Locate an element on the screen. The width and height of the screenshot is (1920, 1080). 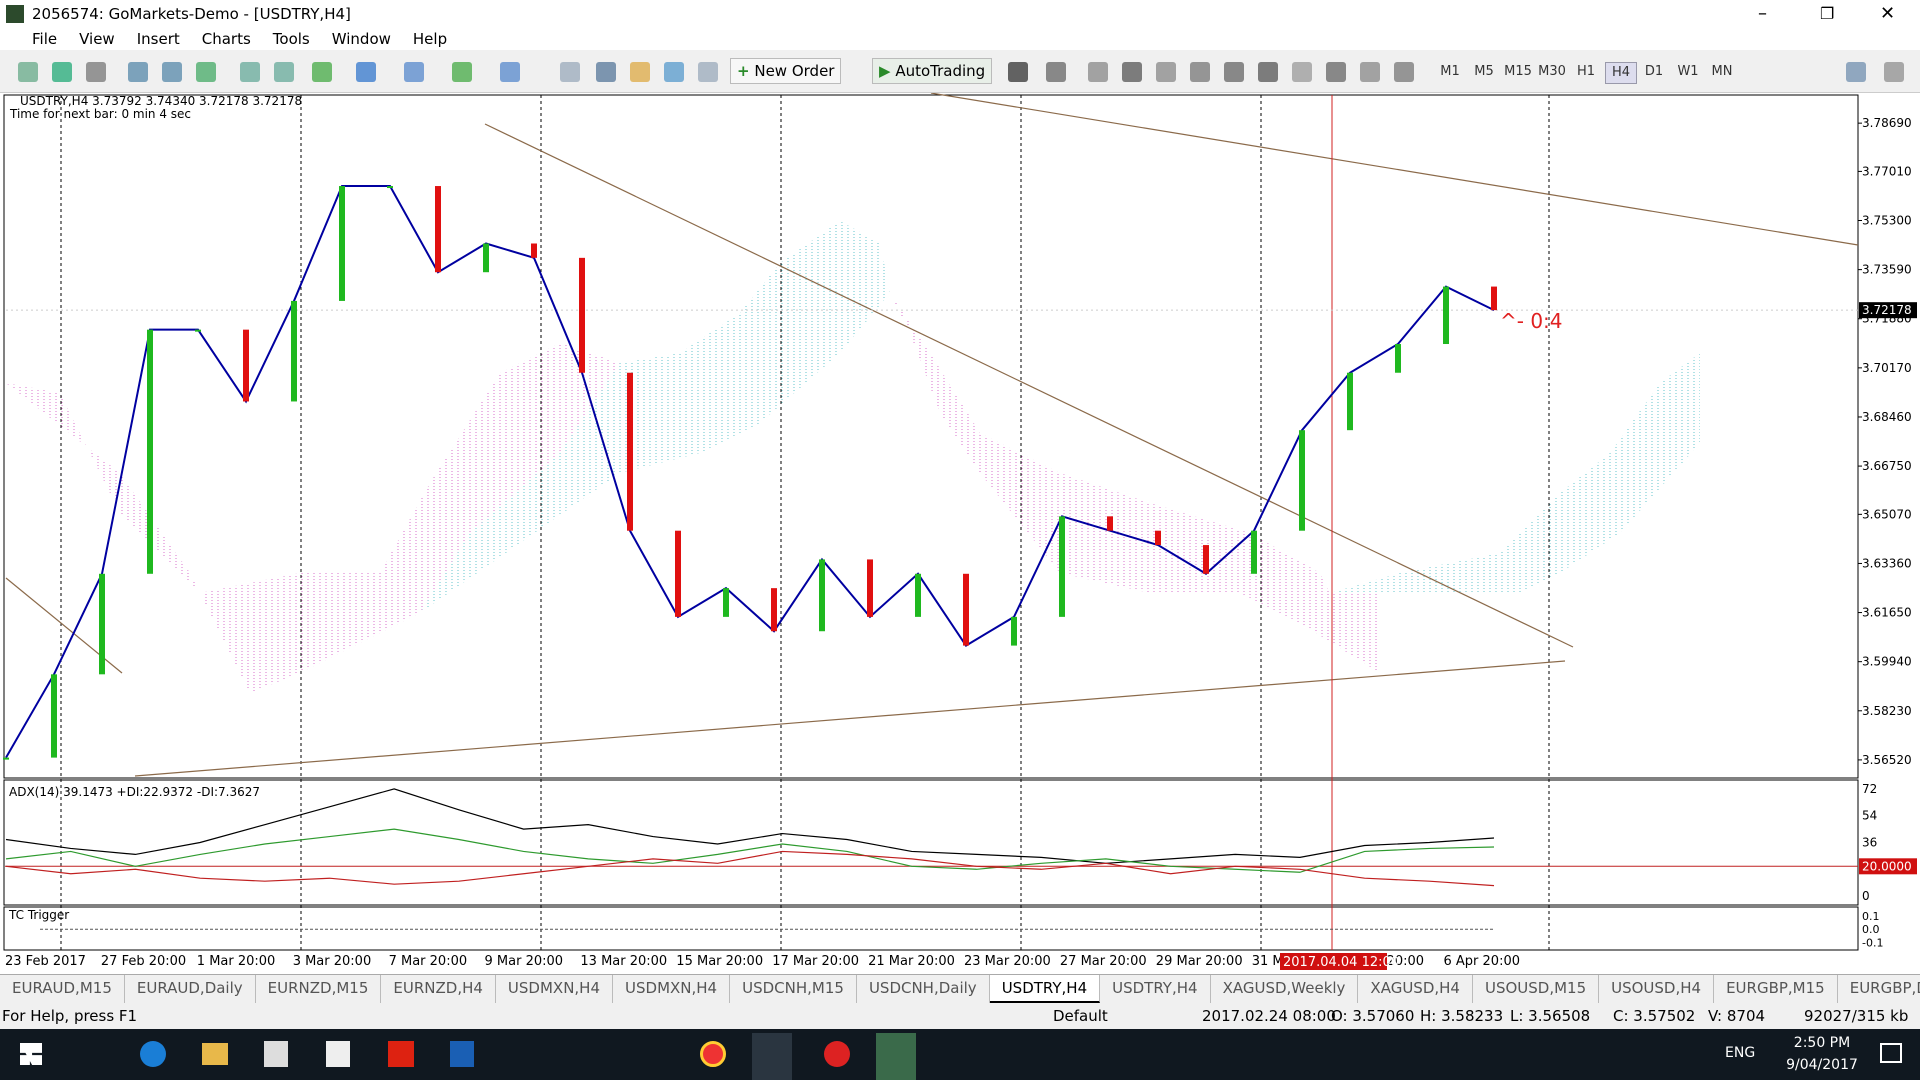
menu-item: Charts is located at coordinates (226, 39).